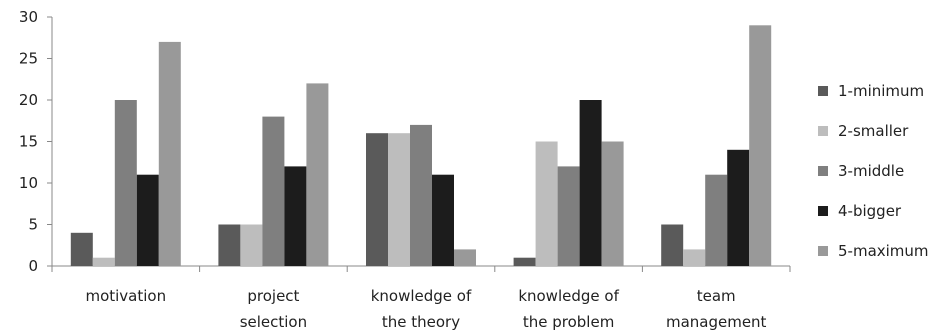 This screenshot has height=335, width=946. I want to click on y-tick-label: 20, so click(28, 100).